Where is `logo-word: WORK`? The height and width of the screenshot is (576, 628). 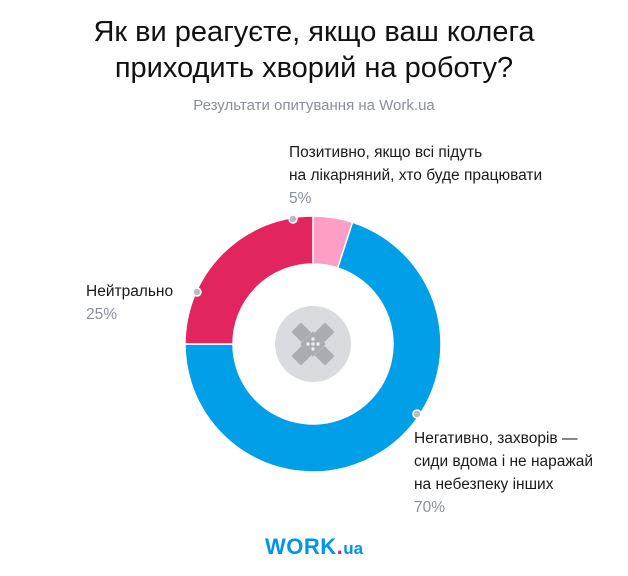 logo-word: WORK is located at coordinates (300, 546).